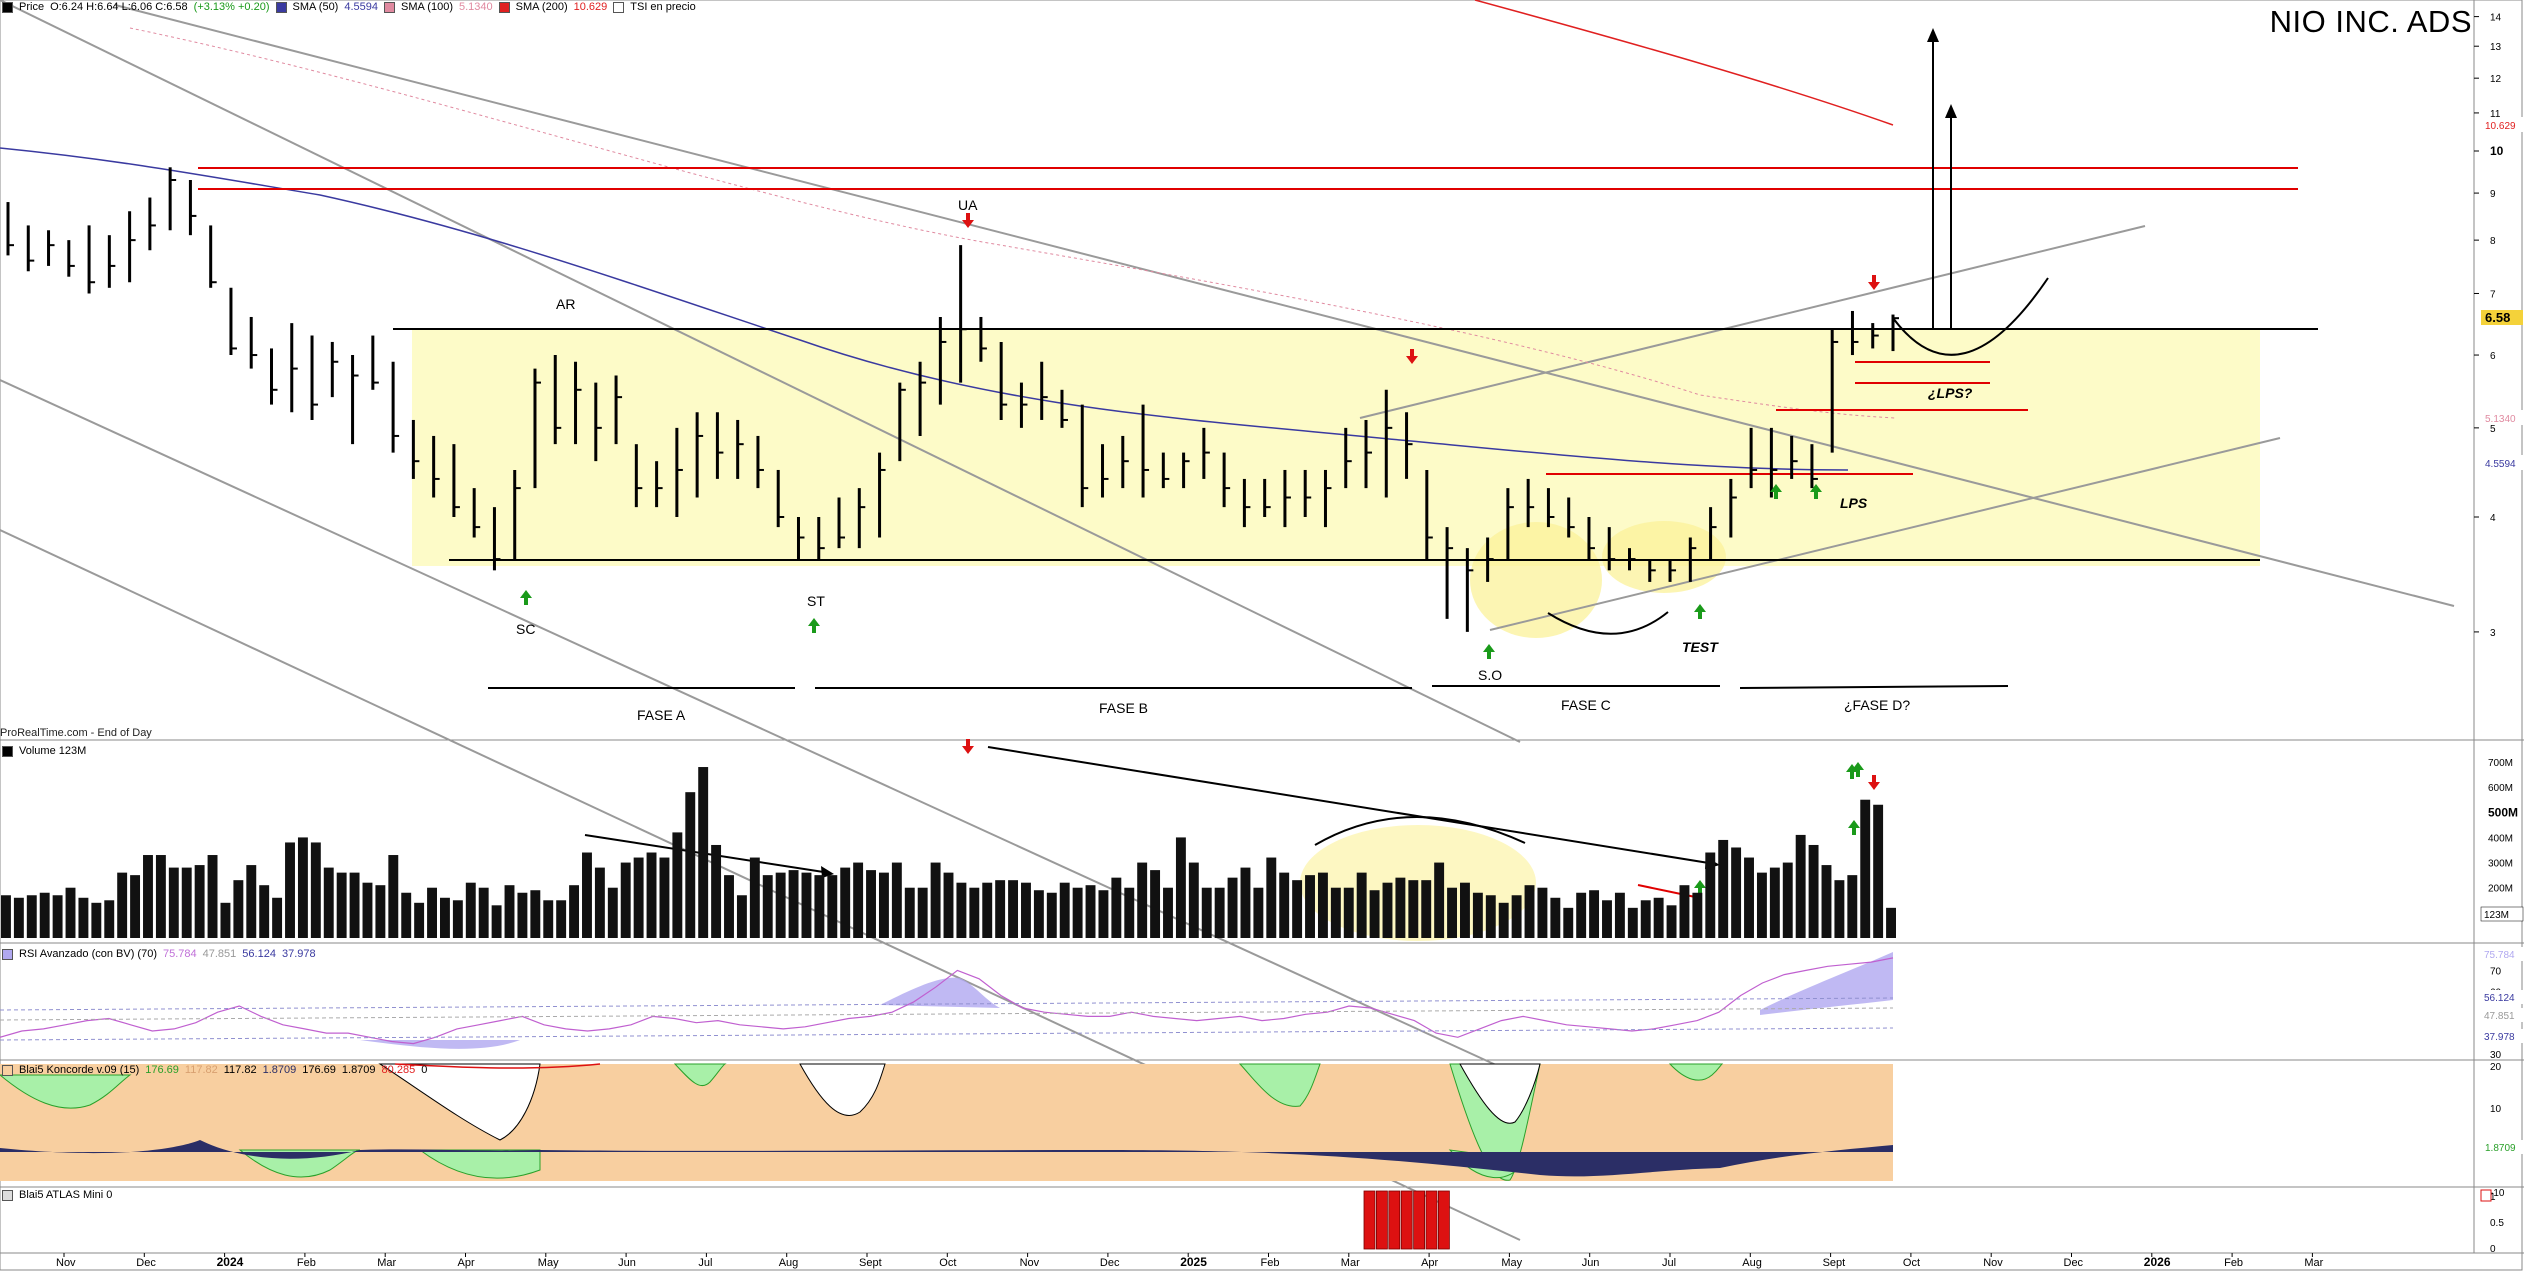  Describe the element at coordinates (219, 954) in the screenshot. I see `rsi-v2: 47.851` at that location.